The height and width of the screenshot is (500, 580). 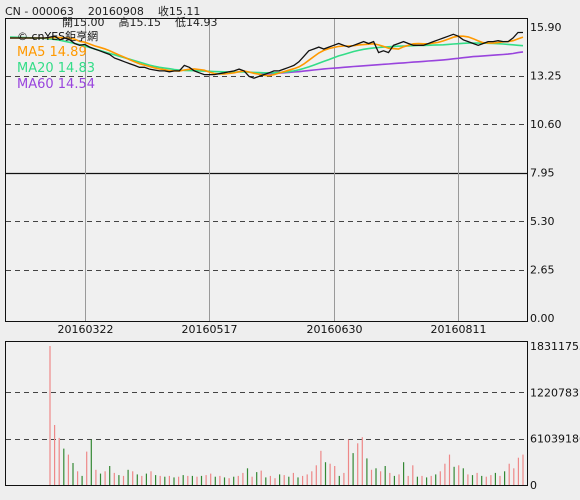 What do you see at coordinates (179, 11) in the screenshot?
I see `close-price: 收15.11` at bounding box center [179, 11].